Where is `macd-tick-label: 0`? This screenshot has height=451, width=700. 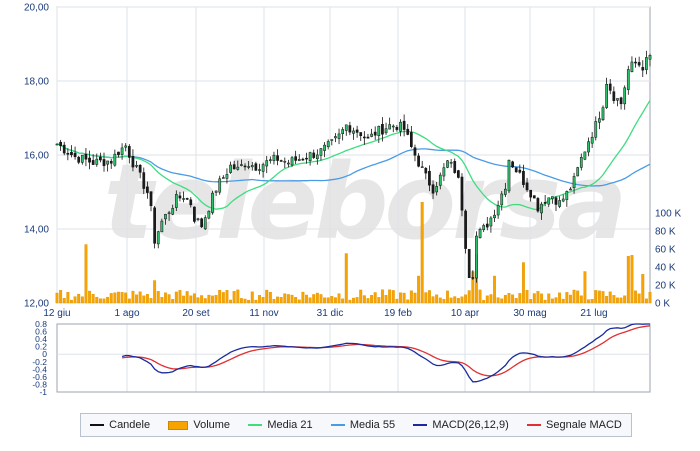 macd-tick-label: 0 is located at coordinates (44, 354).